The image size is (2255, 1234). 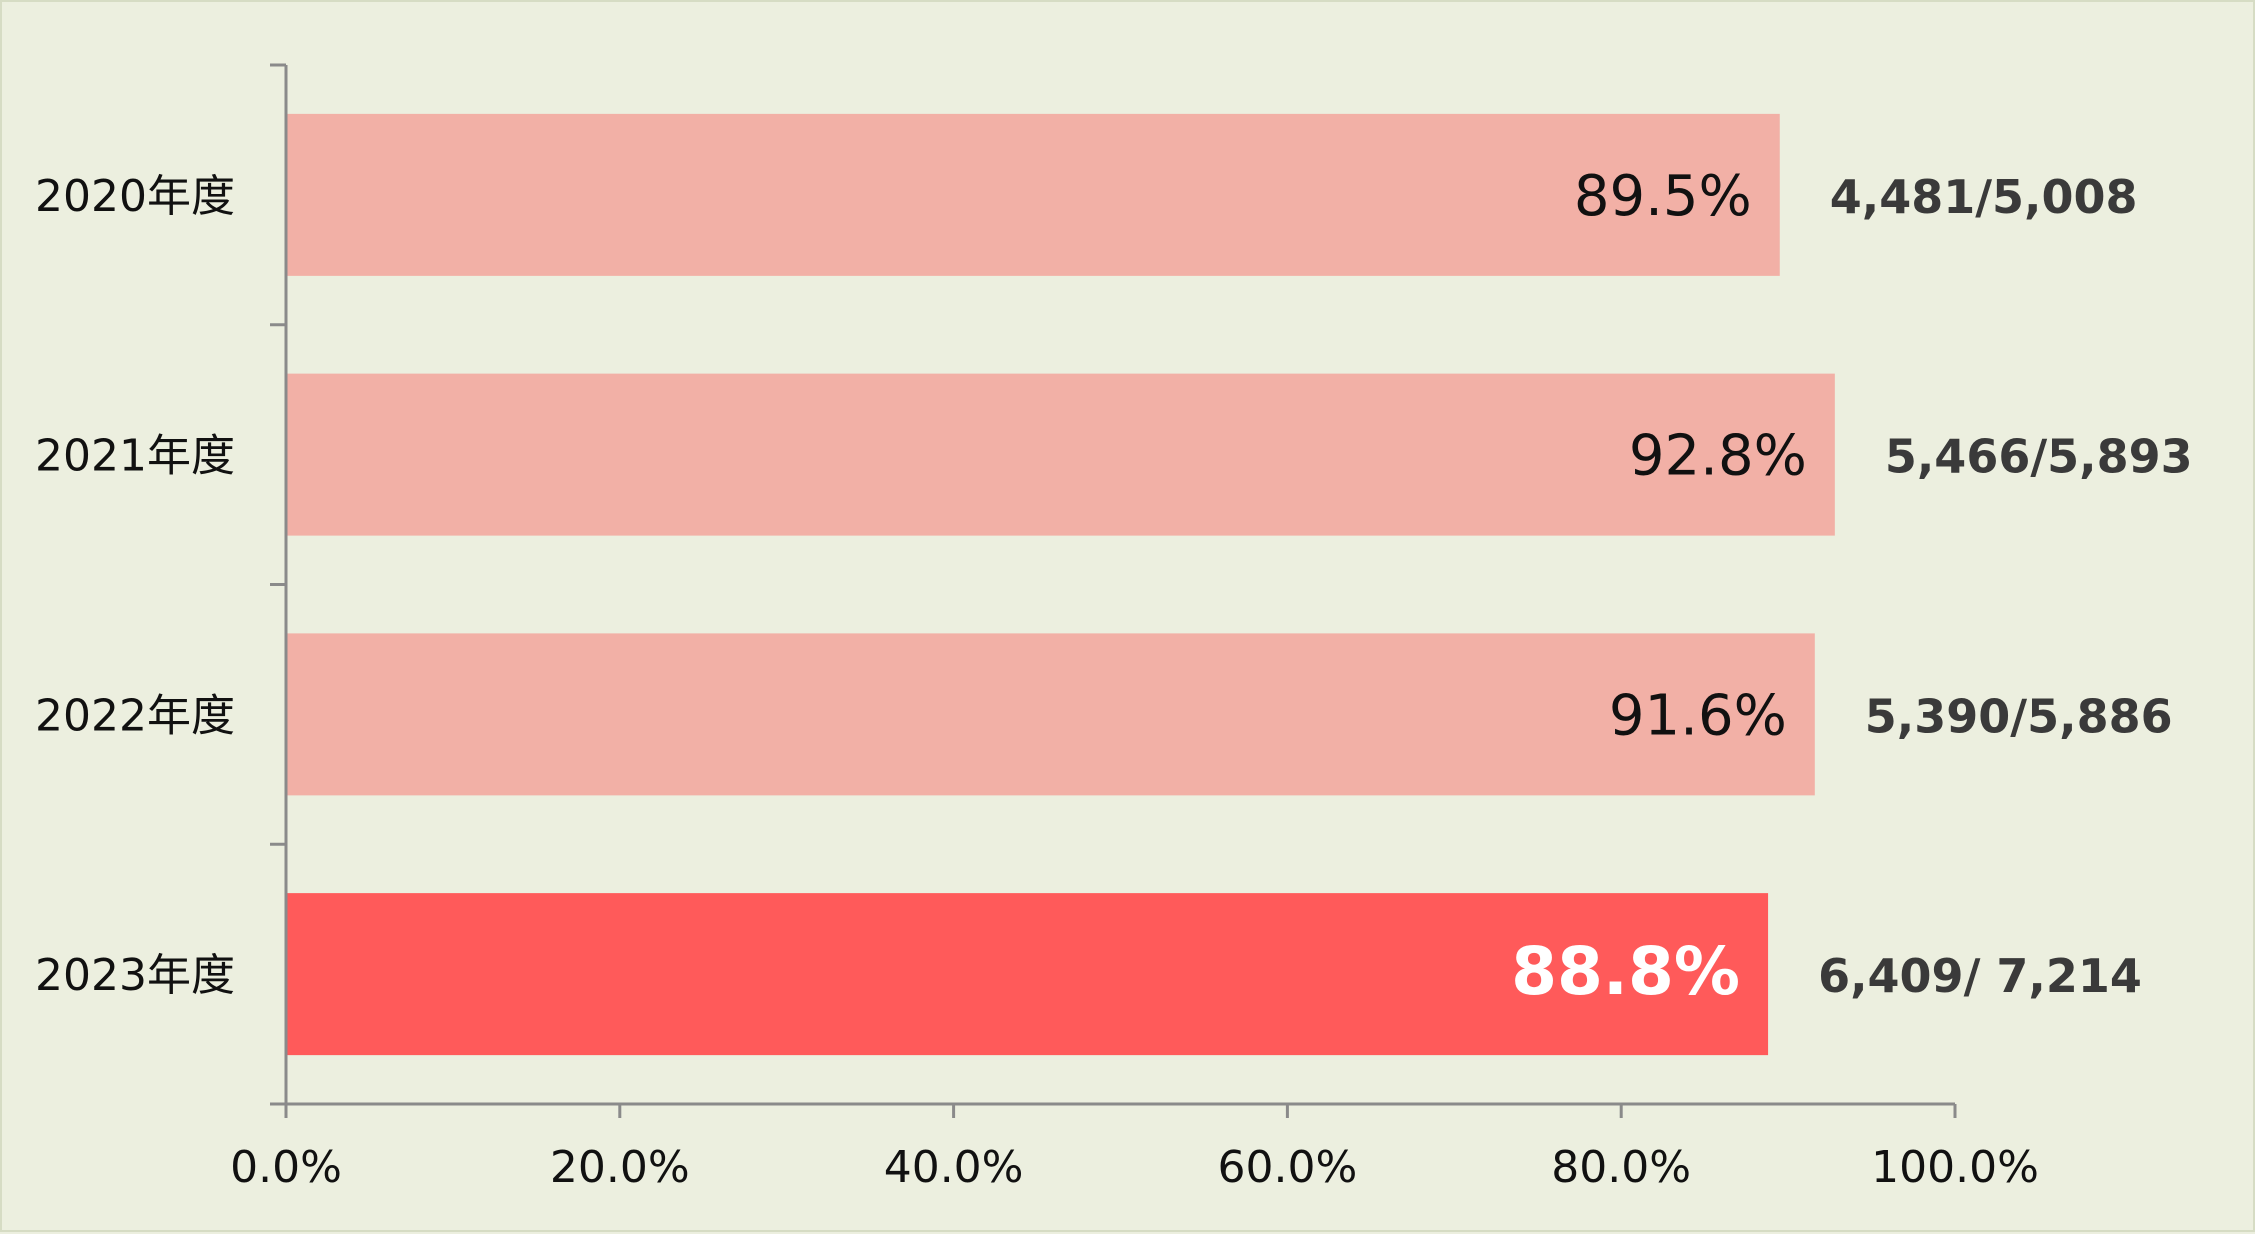 What do you see at coordinates (1625, 971) in the screenshot?
I see `value-label: 88.8%` at bounding box center [1625, 971].